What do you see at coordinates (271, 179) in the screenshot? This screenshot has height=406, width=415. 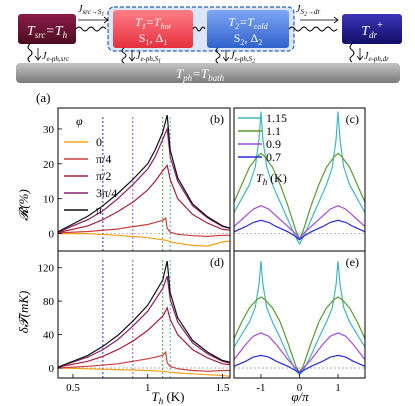 I see `legend-th-title: Th (K)` at bounding box center [271, 179].